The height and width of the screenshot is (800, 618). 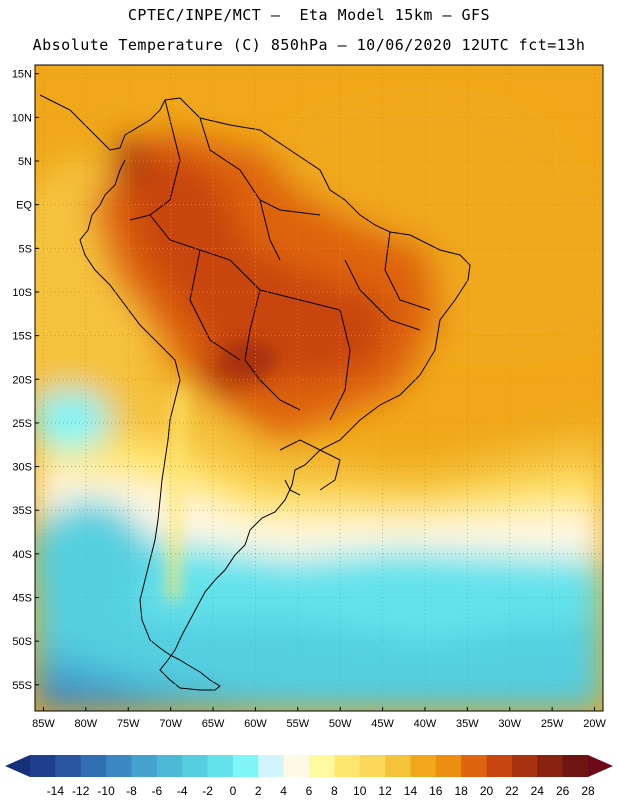 I want to click on lat-label: 25S, so click(x=22, y=424).